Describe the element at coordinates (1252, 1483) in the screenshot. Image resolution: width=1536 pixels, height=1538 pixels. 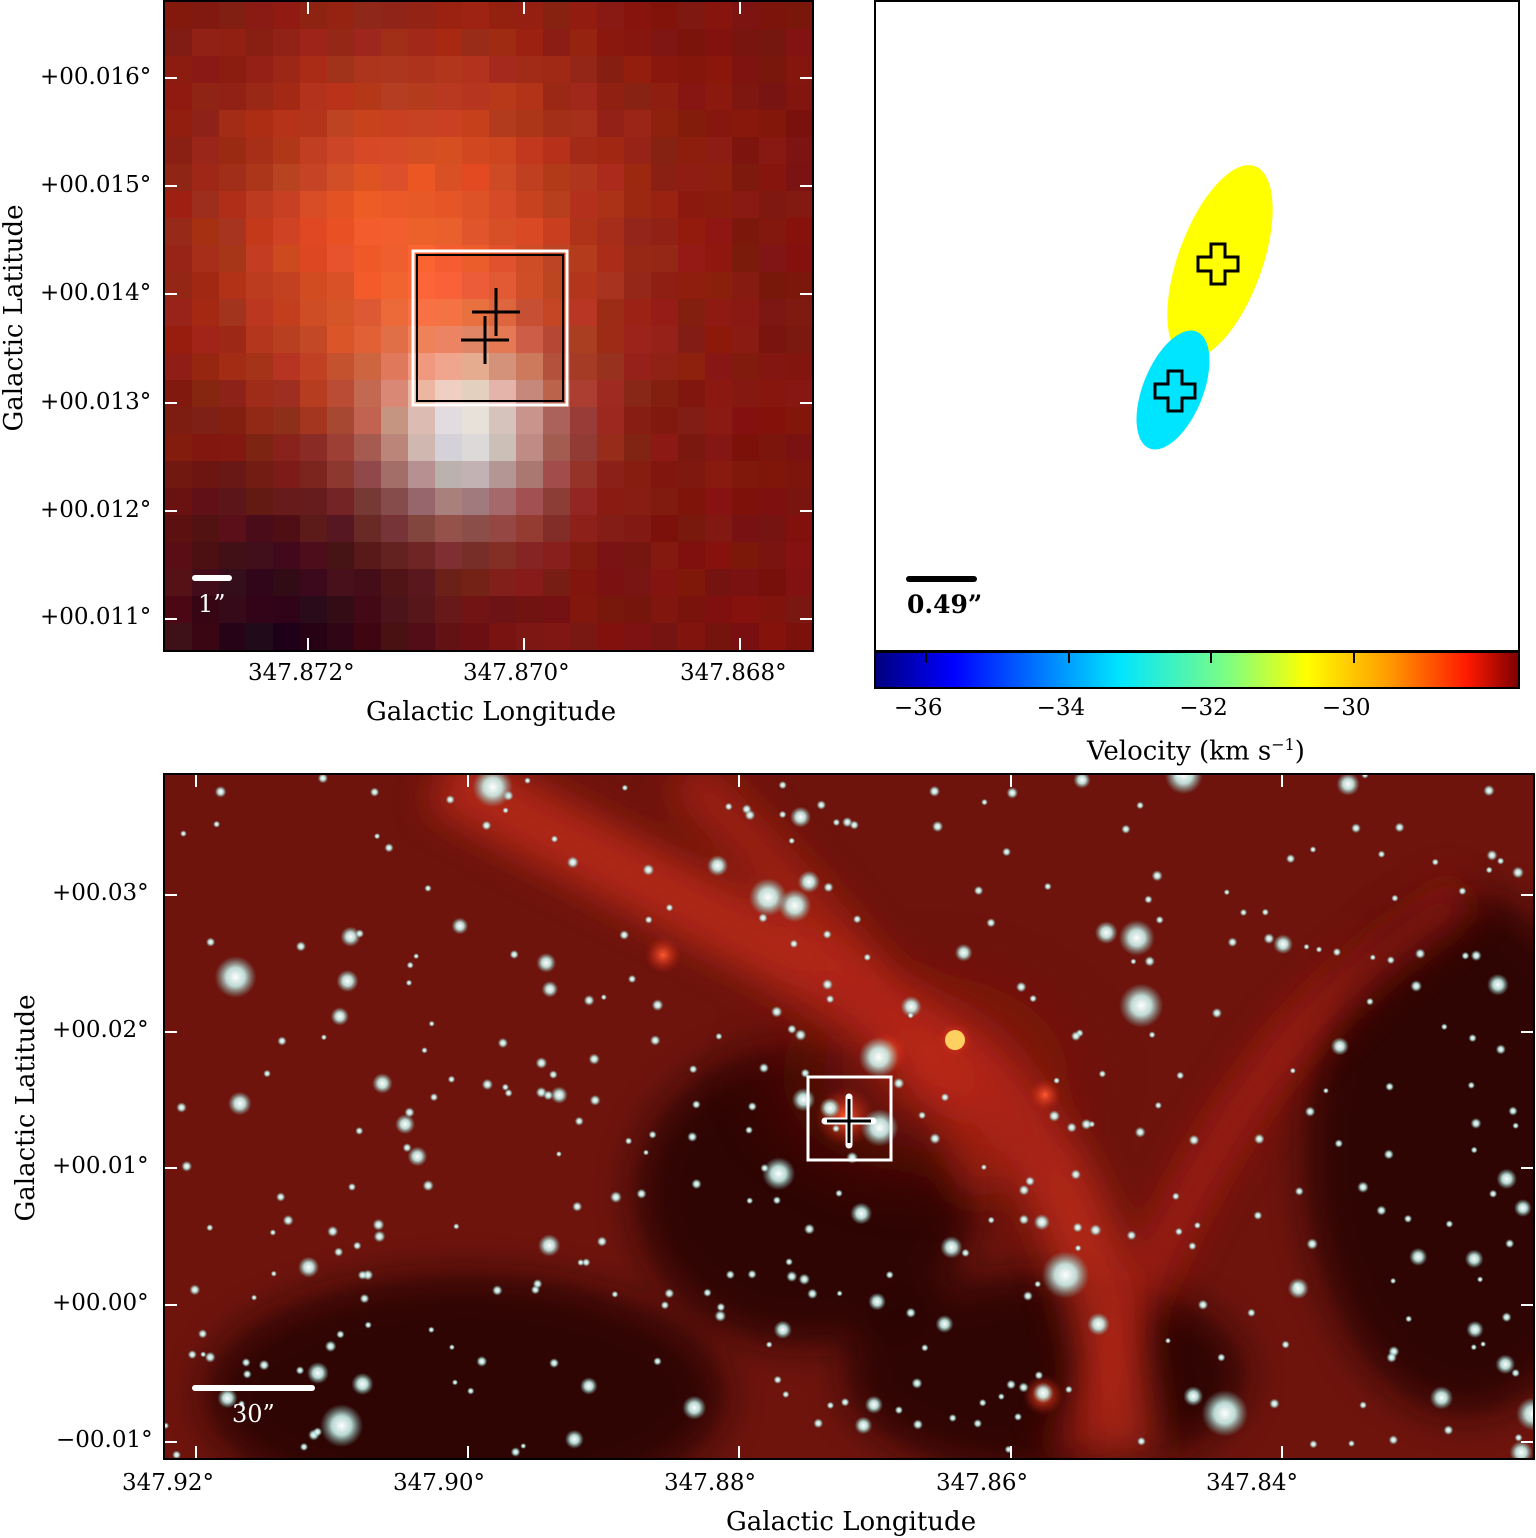
I see `wide-x-tick-5: 347.84°` at that location.